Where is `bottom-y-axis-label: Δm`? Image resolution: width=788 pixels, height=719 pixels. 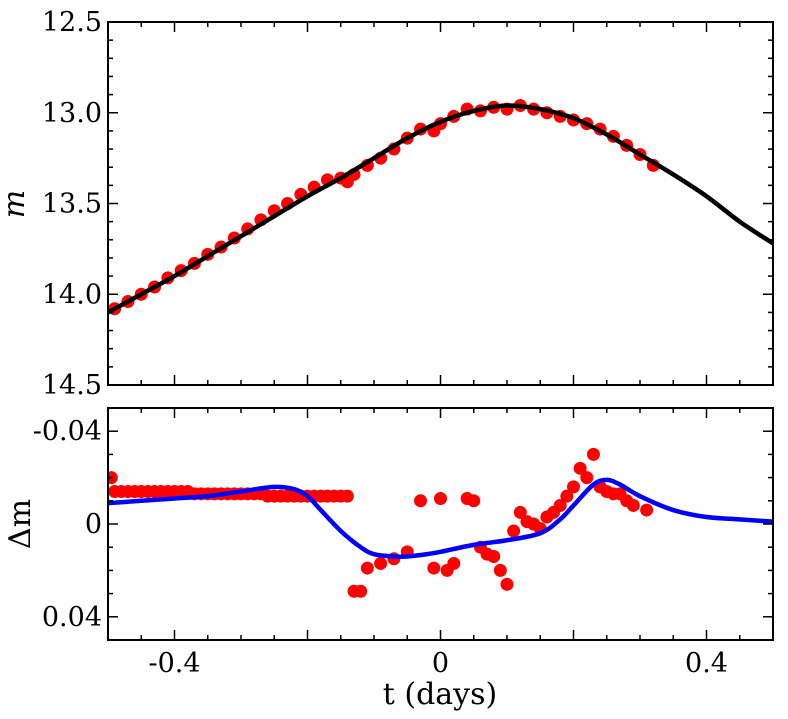 bottom-y-axis-label: Δm is located at coordinates (20, 524).